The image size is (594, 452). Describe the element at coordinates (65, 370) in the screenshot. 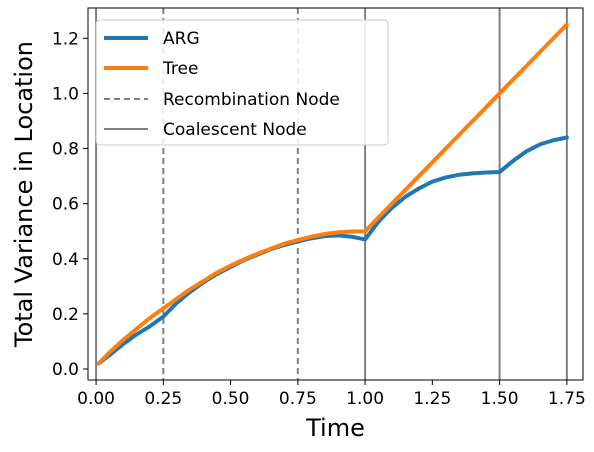

I see `y-tick-label: 0.0` at that location.